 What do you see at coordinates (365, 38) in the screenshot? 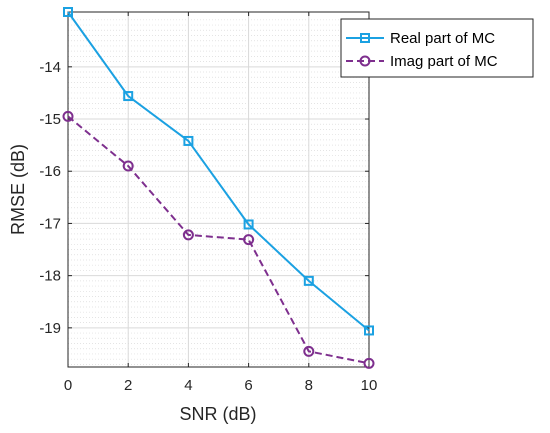
I see `legend-marker-square` at bounding box center [365, 38].